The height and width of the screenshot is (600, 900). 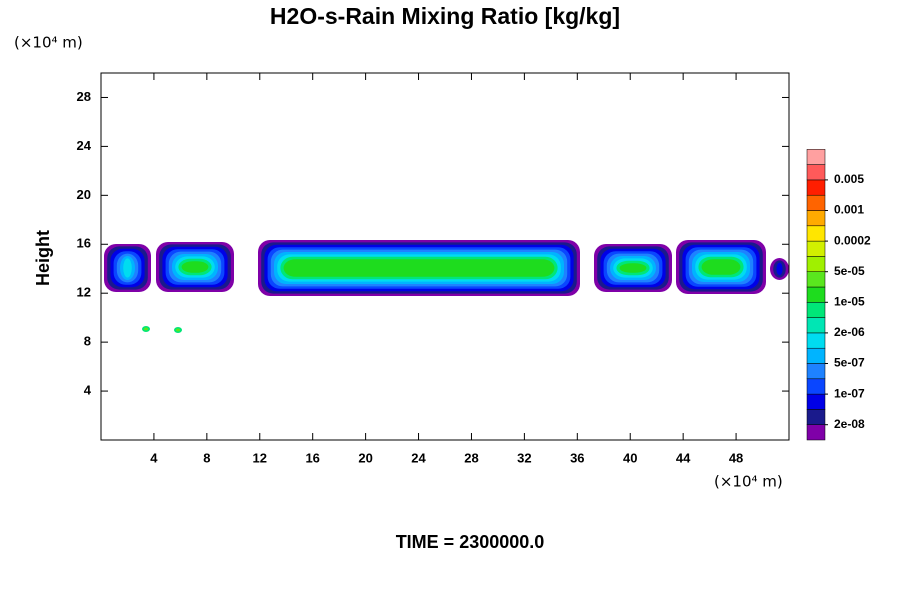 What do you see at coordinates (88, 390) in the screenshot?
I see `y-tick-label: 4` at bounding box center [88, 390].